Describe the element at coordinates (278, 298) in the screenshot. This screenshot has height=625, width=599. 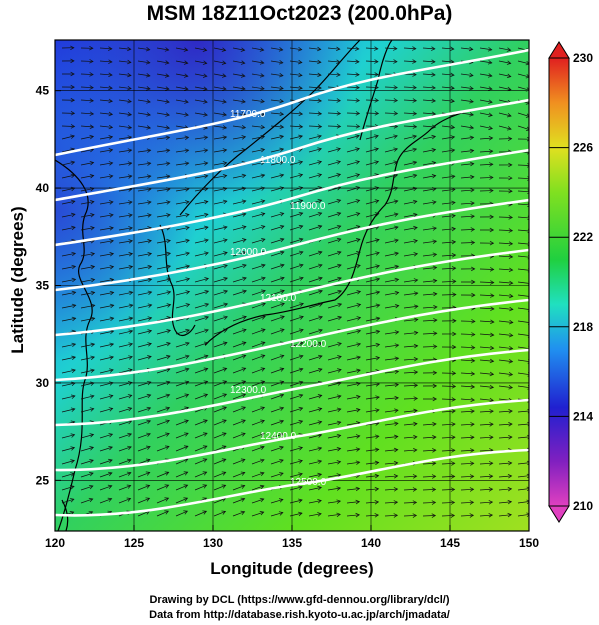
I see `contour-label: 12100.0` at that location.